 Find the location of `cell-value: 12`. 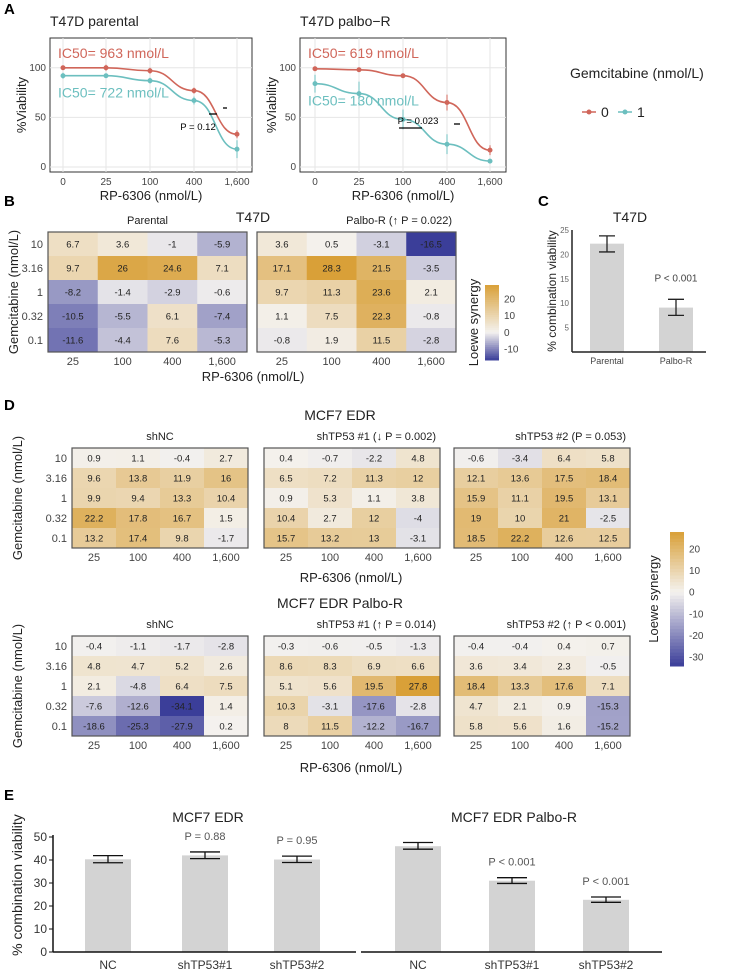

cell-value: 12 is located at coordinates (418, 479).